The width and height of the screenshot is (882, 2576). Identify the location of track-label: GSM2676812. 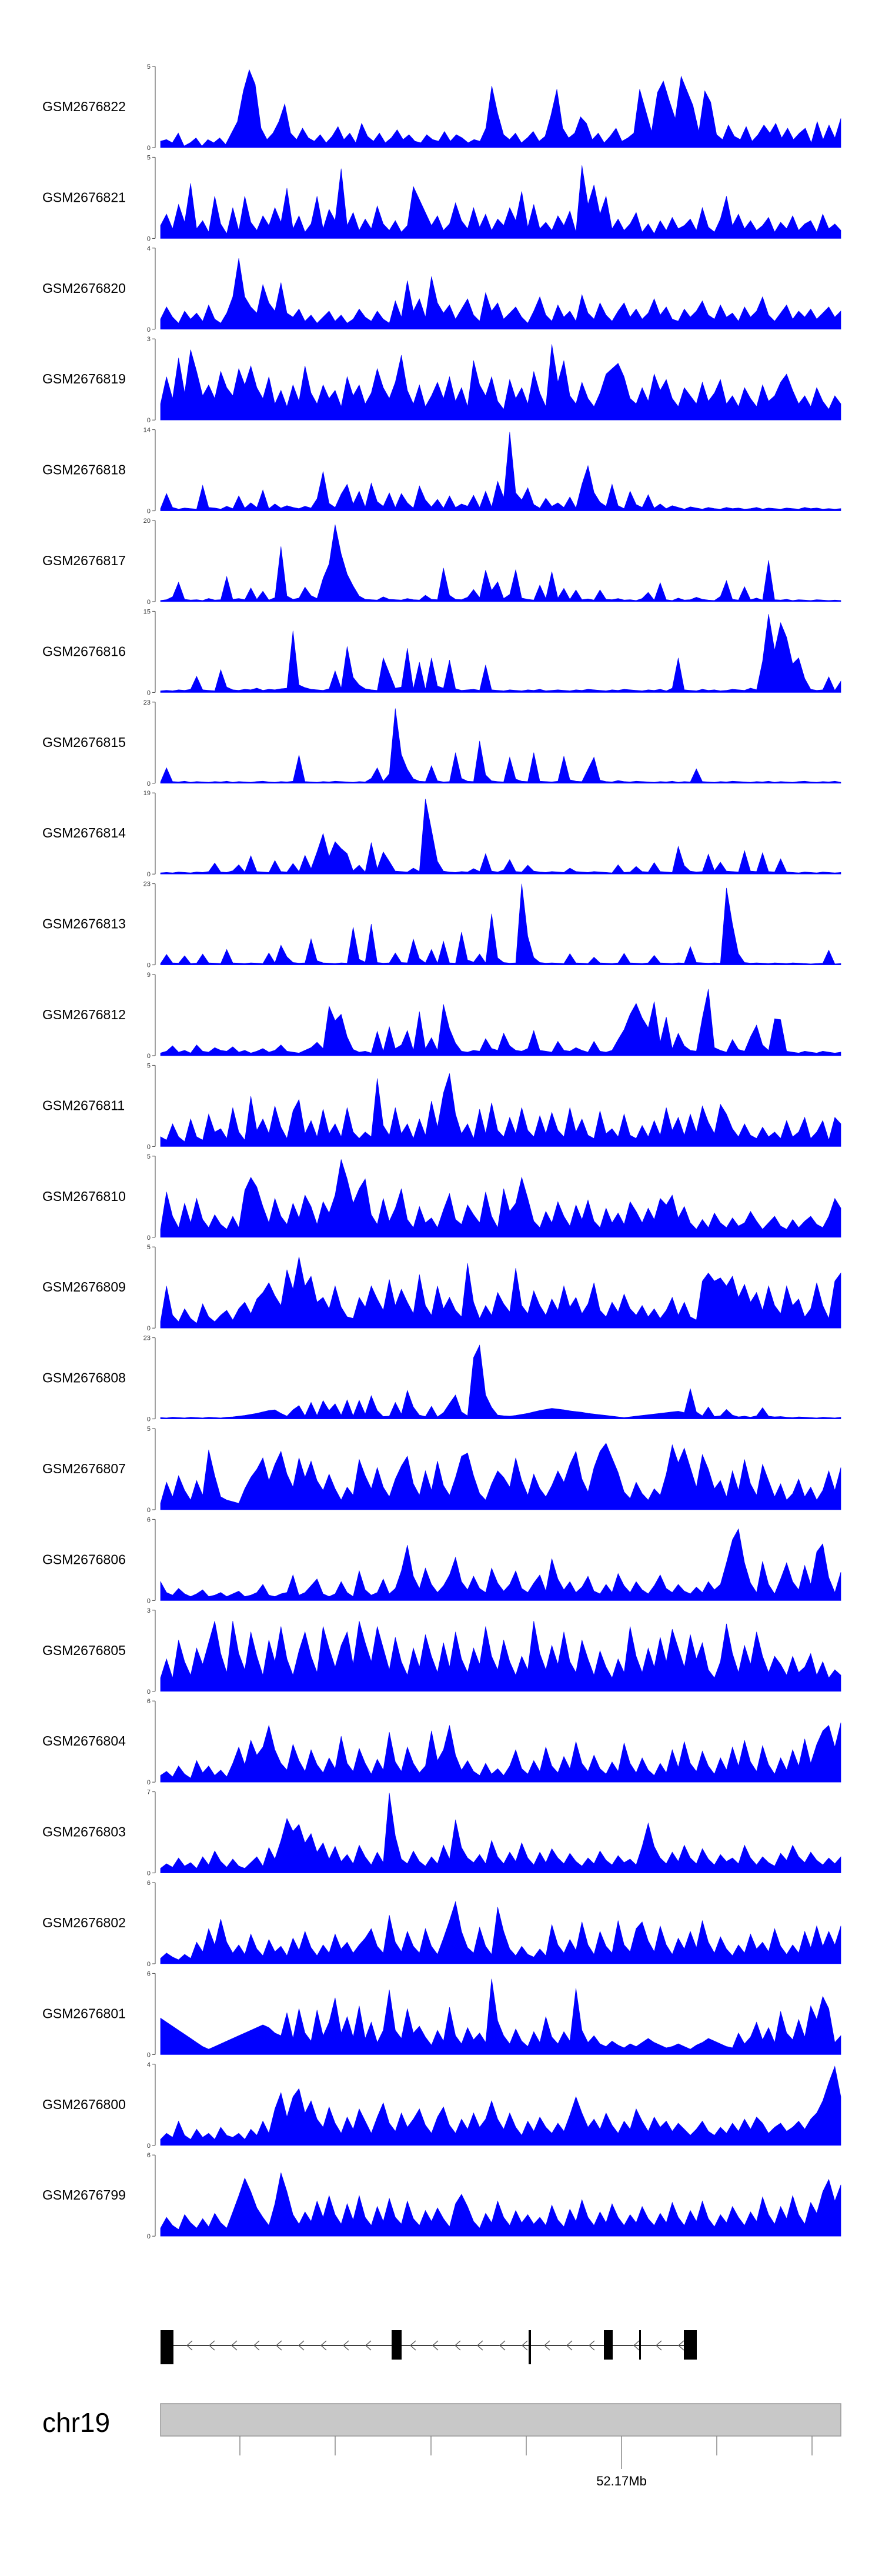
(84, 1014).